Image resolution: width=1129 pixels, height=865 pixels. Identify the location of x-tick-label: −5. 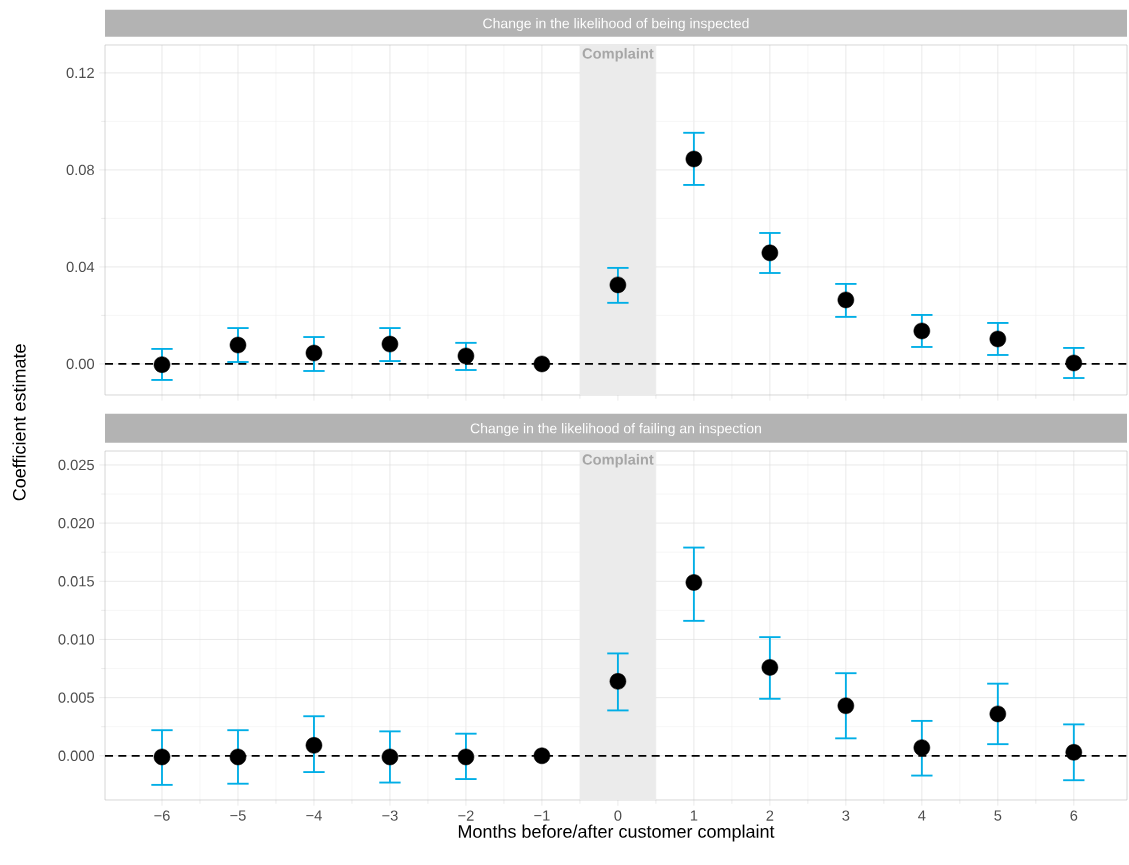
(238, 815).